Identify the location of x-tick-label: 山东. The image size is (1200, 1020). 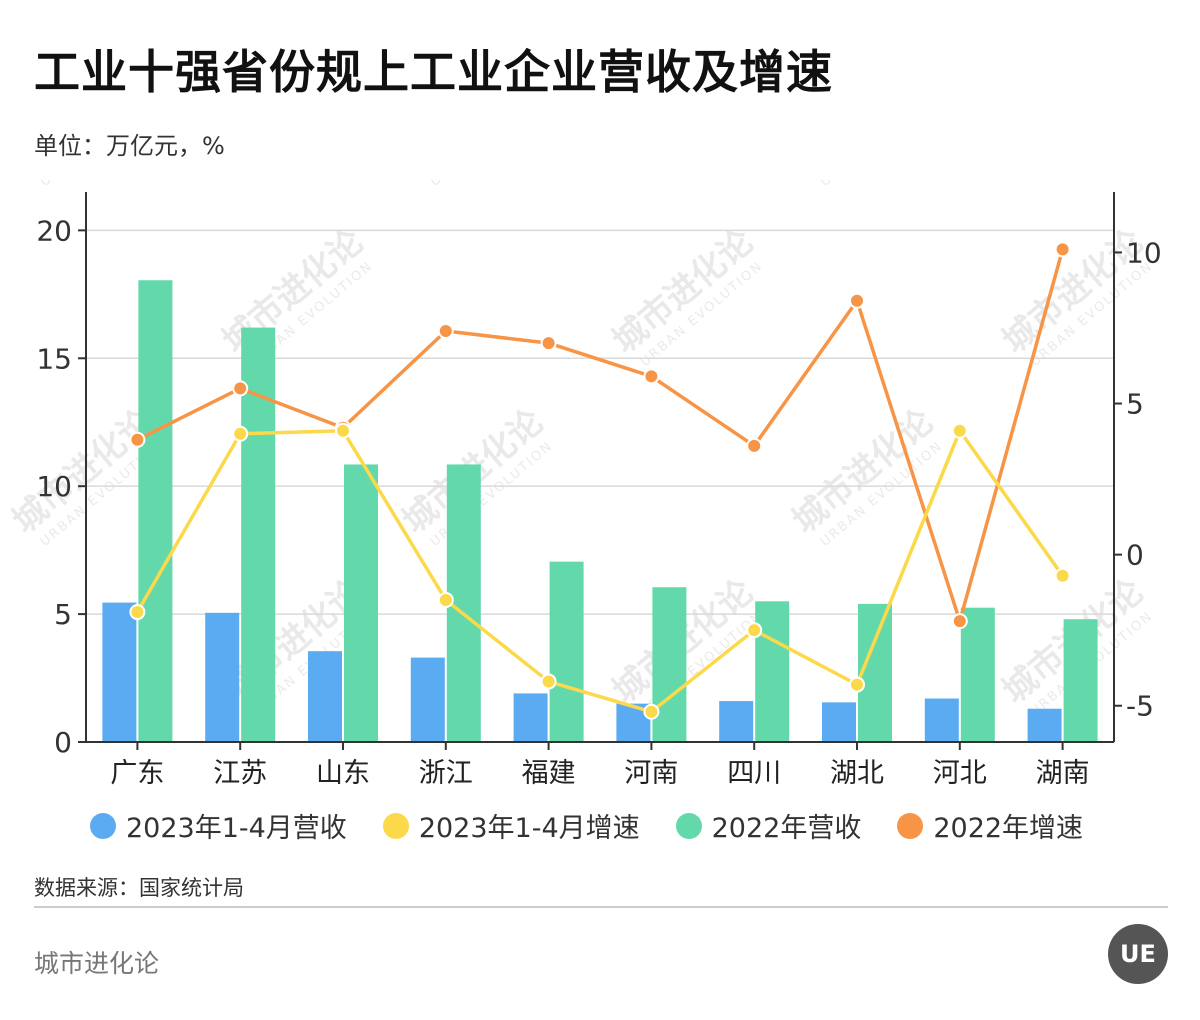
(343, 773).